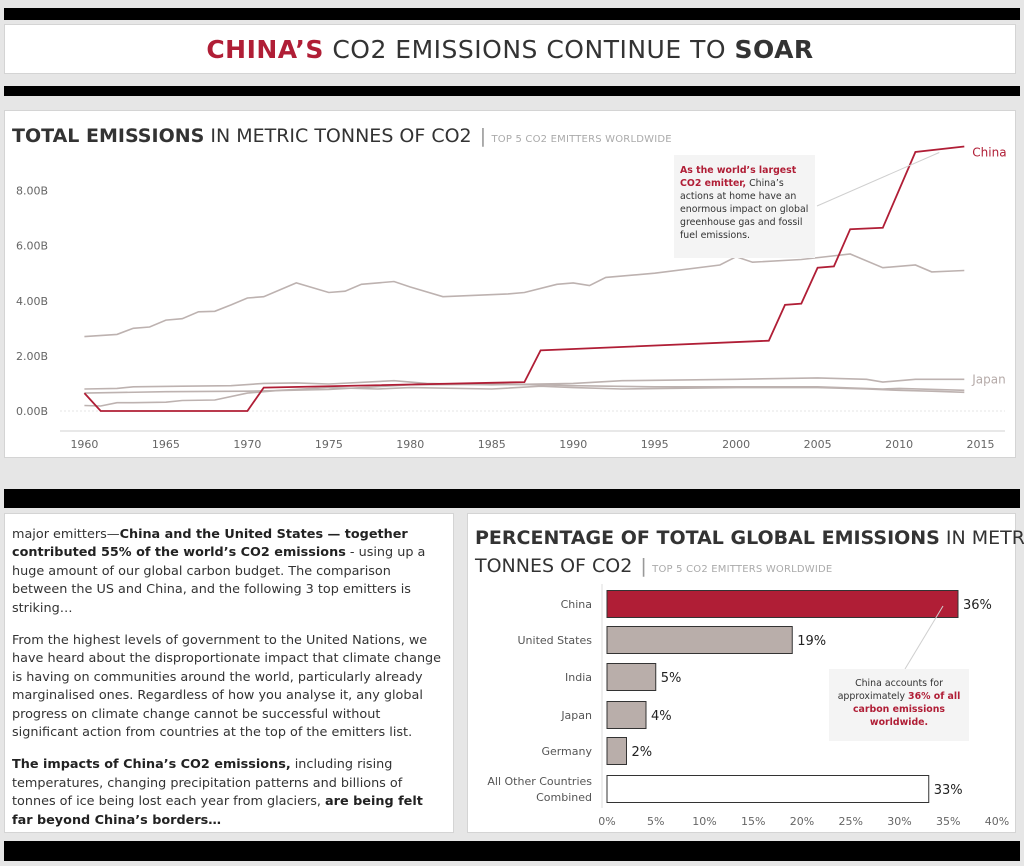 Image resolution: width=1024 pixels, height=866 pixels. Describe the element at coordinates (576, 715) in the screenshot. I see `category-label: Japan` at that location.